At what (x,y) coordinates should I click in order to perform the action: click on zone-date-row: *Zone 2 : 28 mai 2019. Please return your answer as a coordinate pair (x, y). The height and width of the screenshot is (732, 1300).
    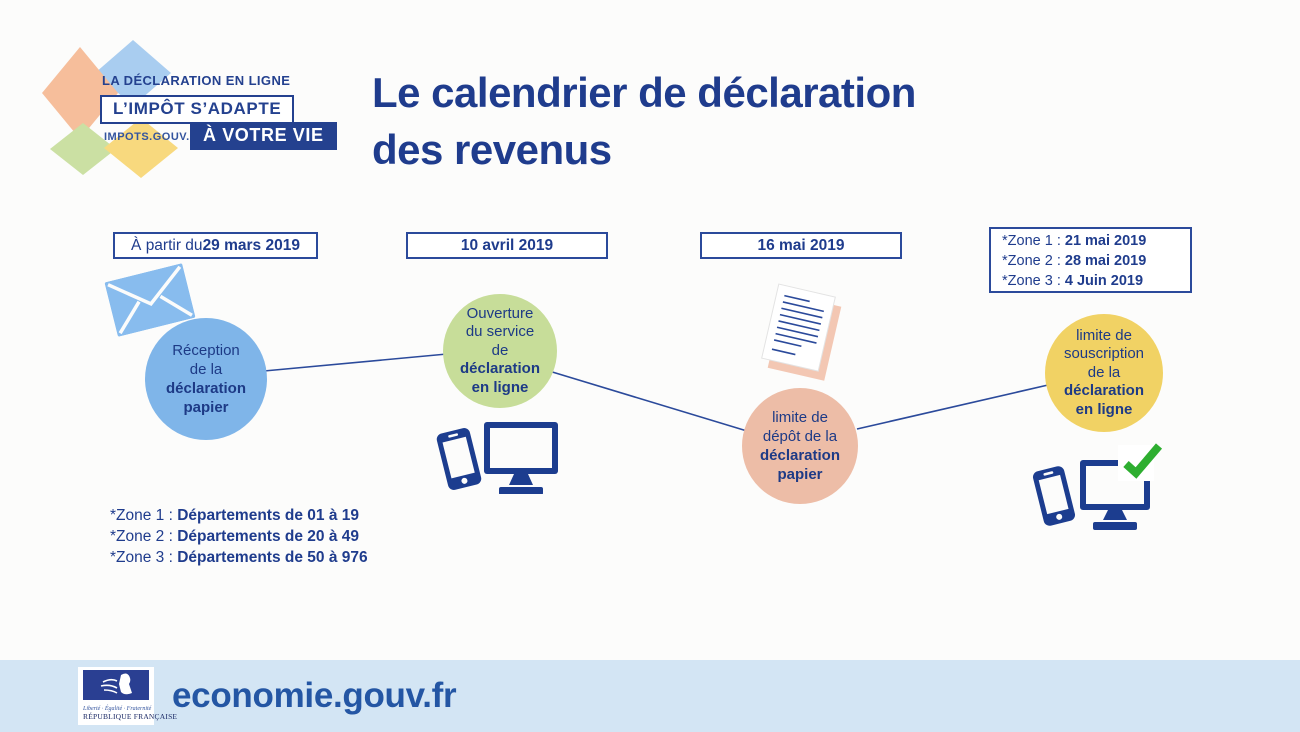
    Looking at the image, I should click on (1096, 261).